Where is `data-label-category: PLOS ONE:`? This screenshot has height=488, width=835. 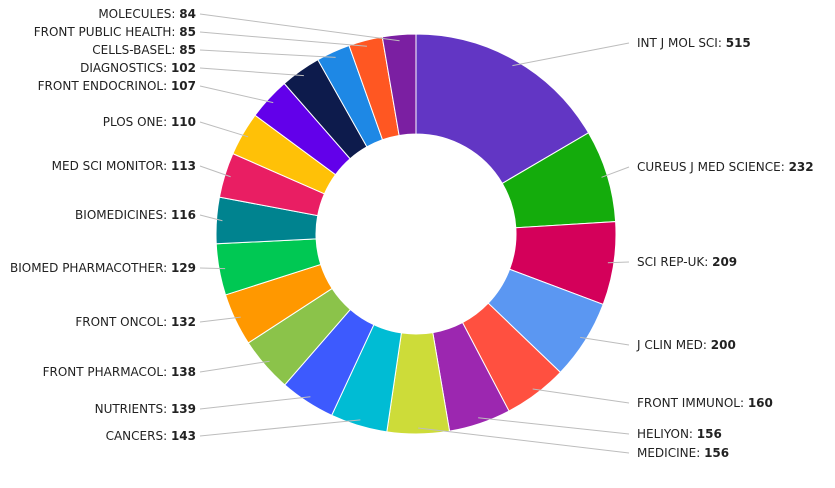
data-label-category: PLOS ONE: is located at coordinates (137, 122).